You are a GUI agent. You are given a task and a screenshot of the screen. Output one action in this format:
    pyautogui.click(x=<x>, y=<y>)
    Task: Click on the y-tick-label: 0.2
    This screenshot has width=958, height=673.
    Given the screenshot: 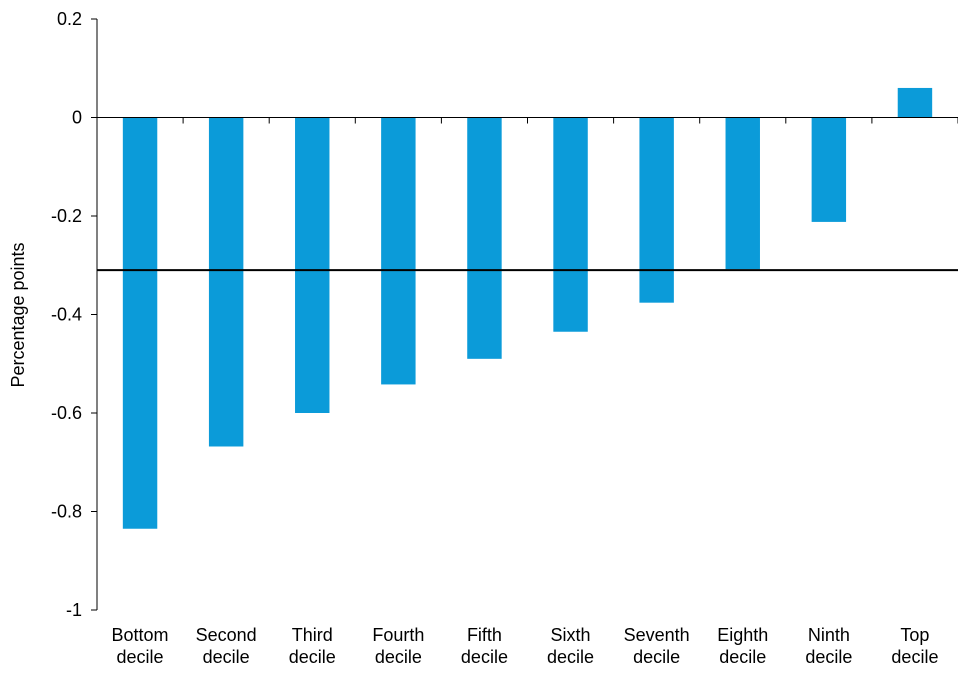 What is the action you would take?
    pyautogui.click(x=69, y=19)
    